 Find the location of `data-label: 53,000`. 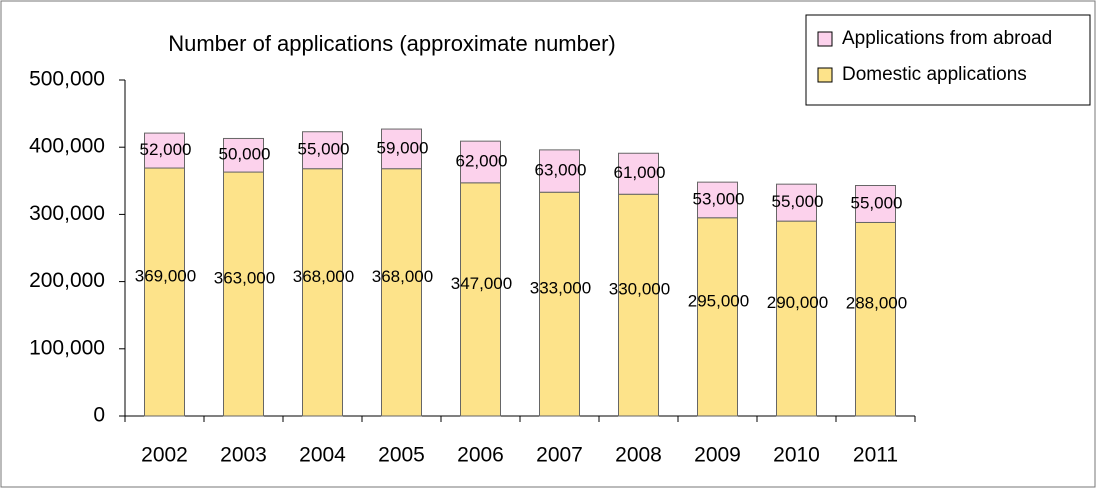

data-label: 53,000 is located at coordinates (719, 198).